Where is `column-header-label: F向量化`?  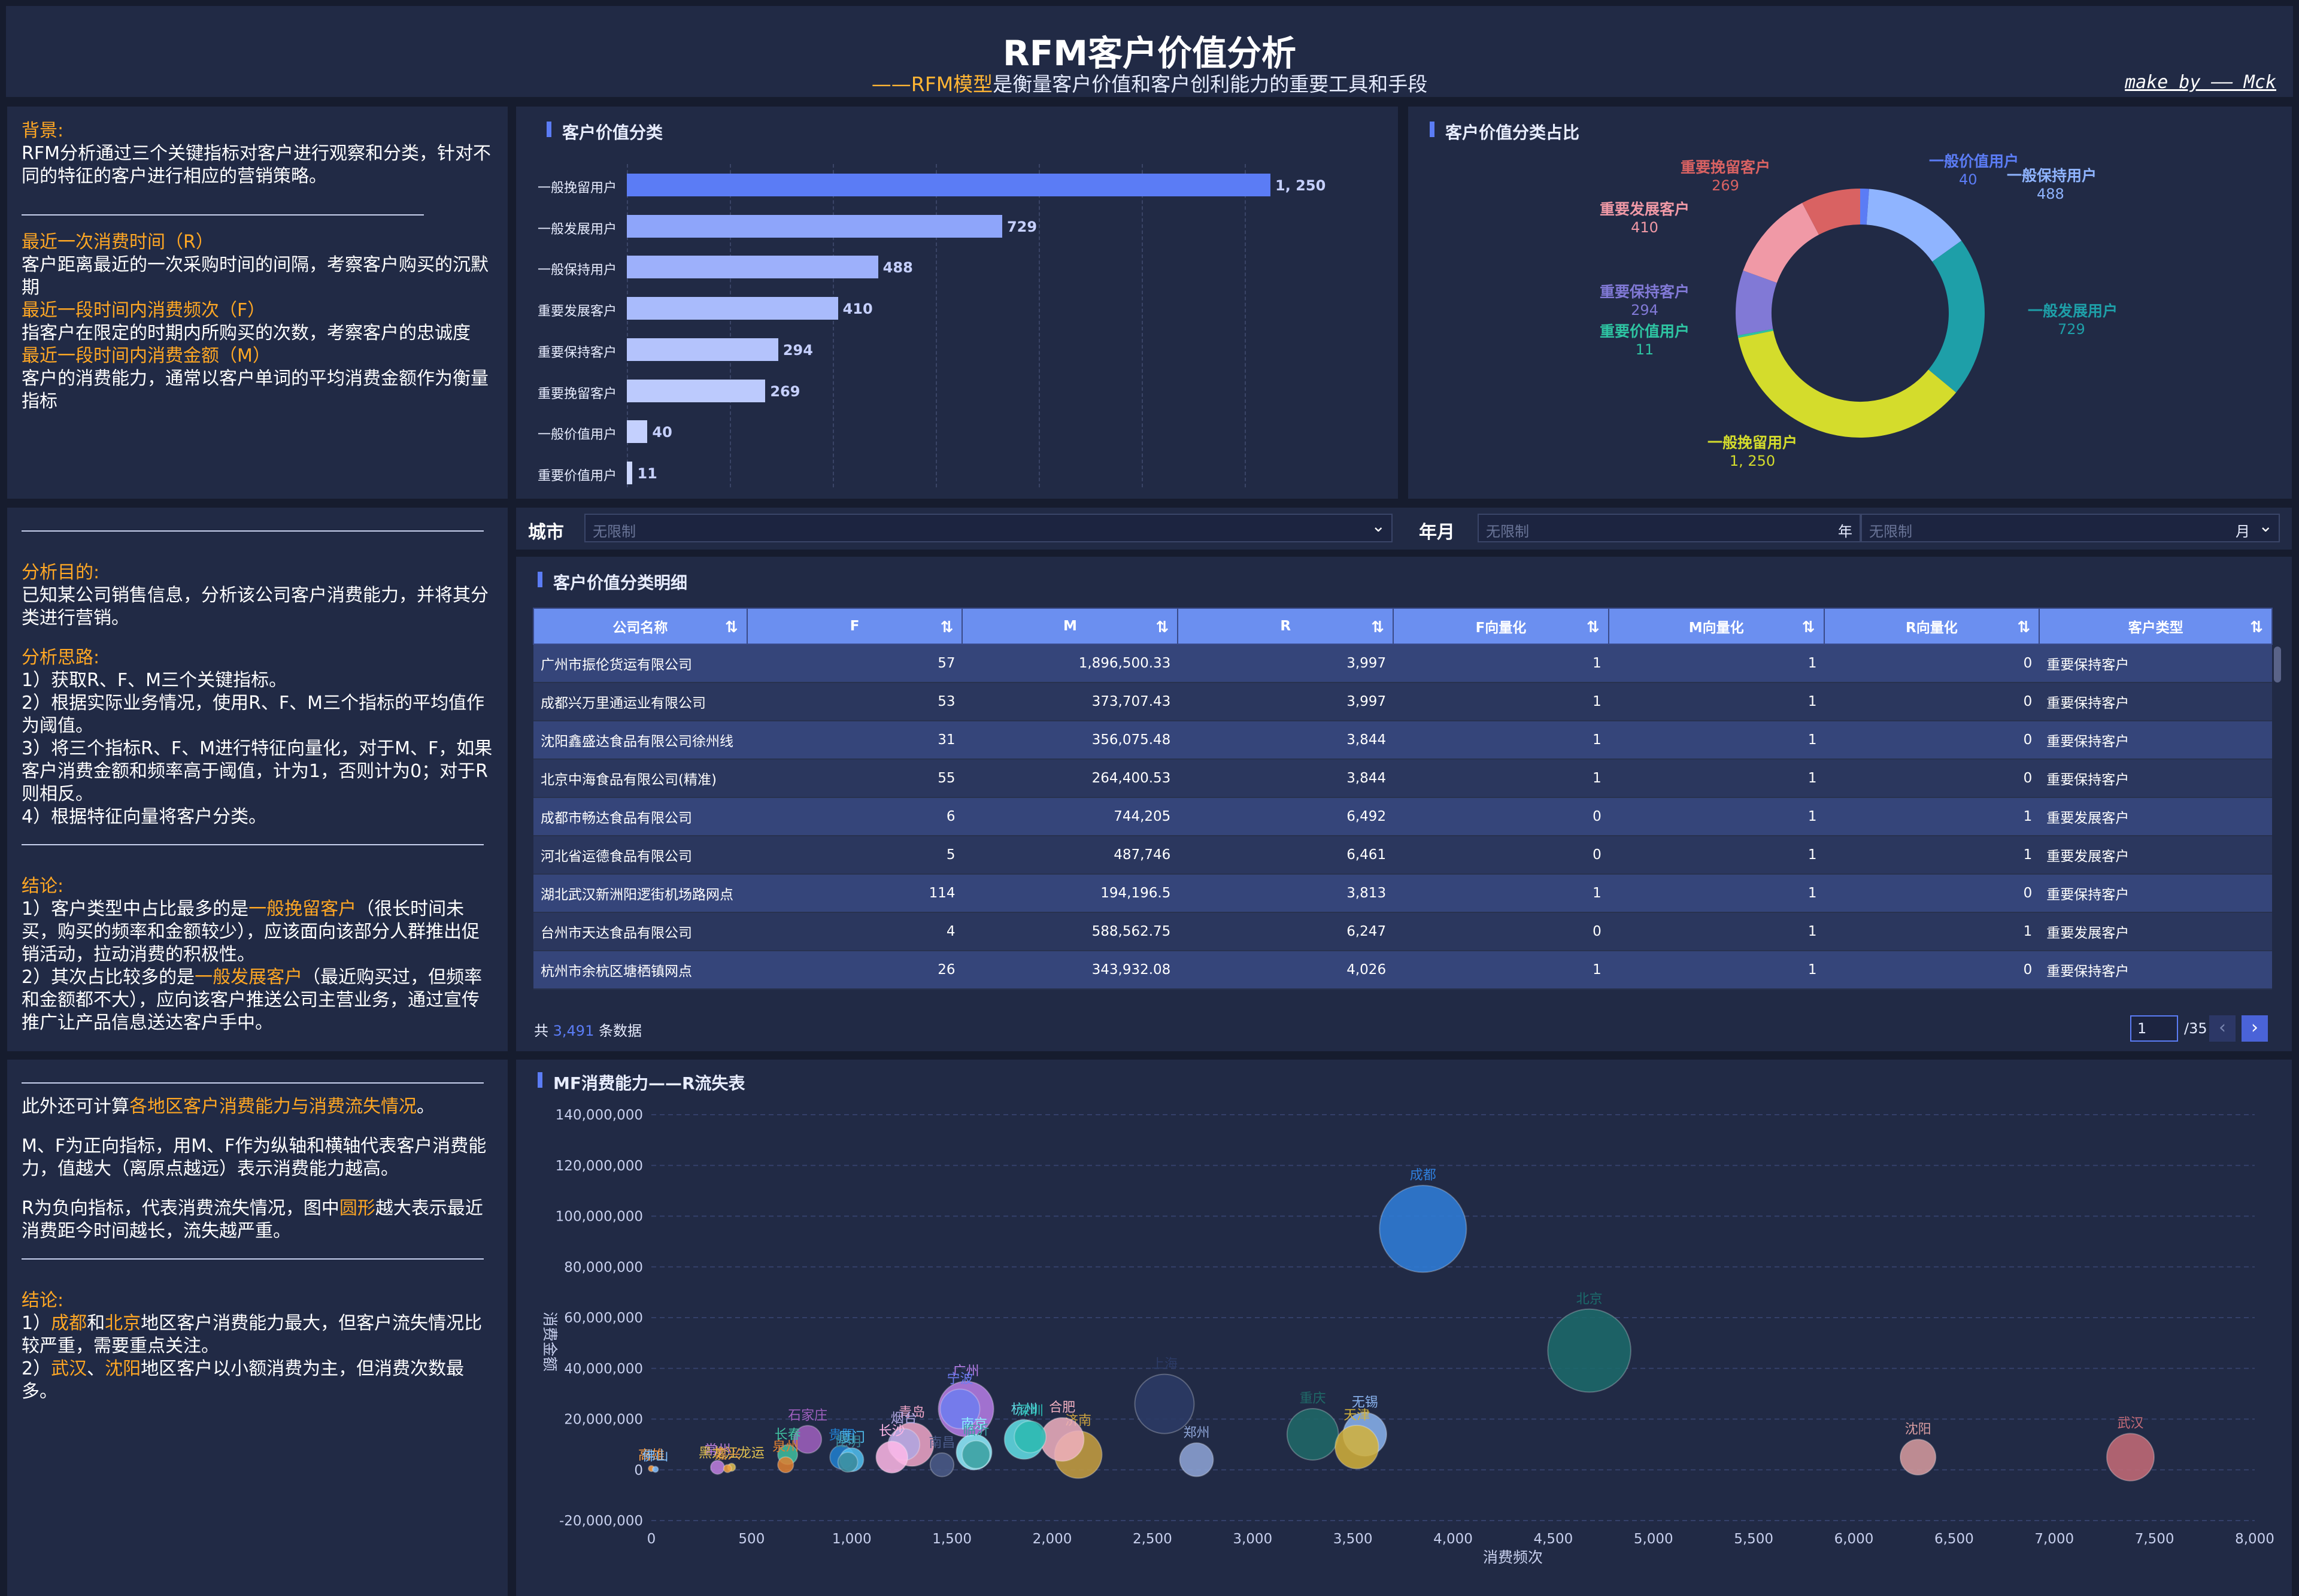
column-header-label: F向量化 is located at coordinates (1501, 628).